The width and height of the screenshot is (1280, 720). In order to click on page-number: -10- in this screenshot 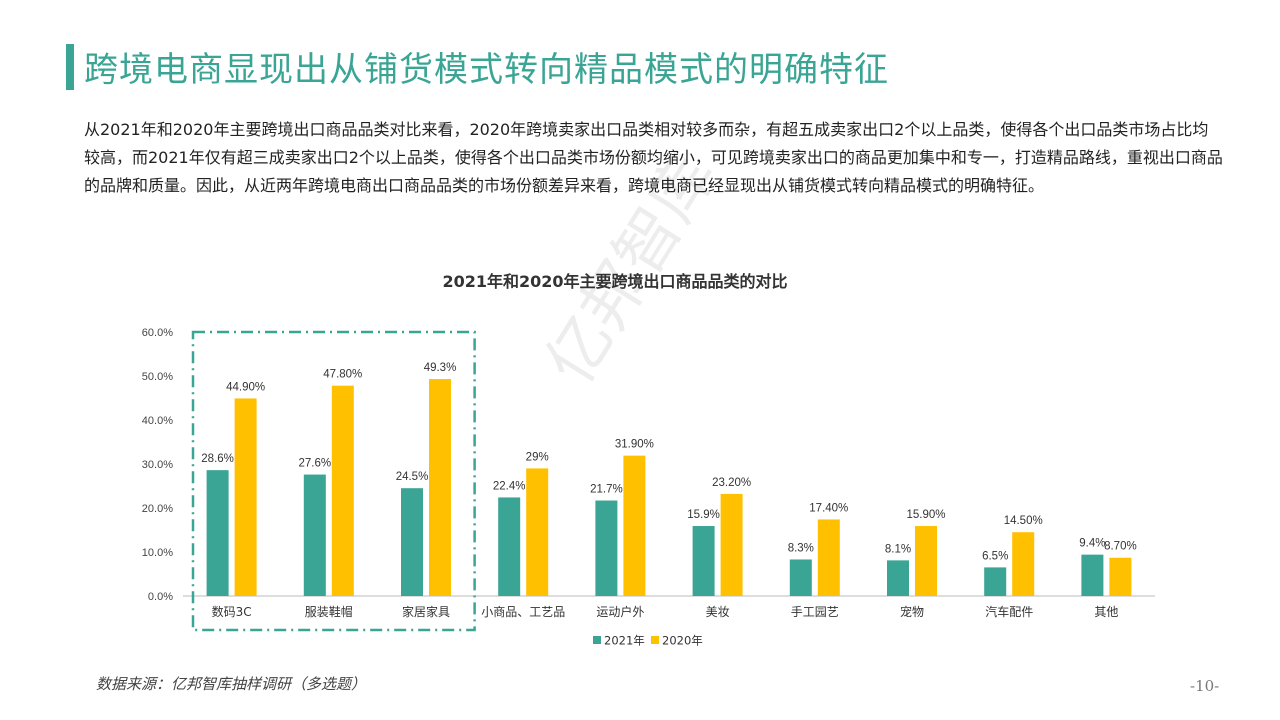, I will do `click(1205, 686)`.